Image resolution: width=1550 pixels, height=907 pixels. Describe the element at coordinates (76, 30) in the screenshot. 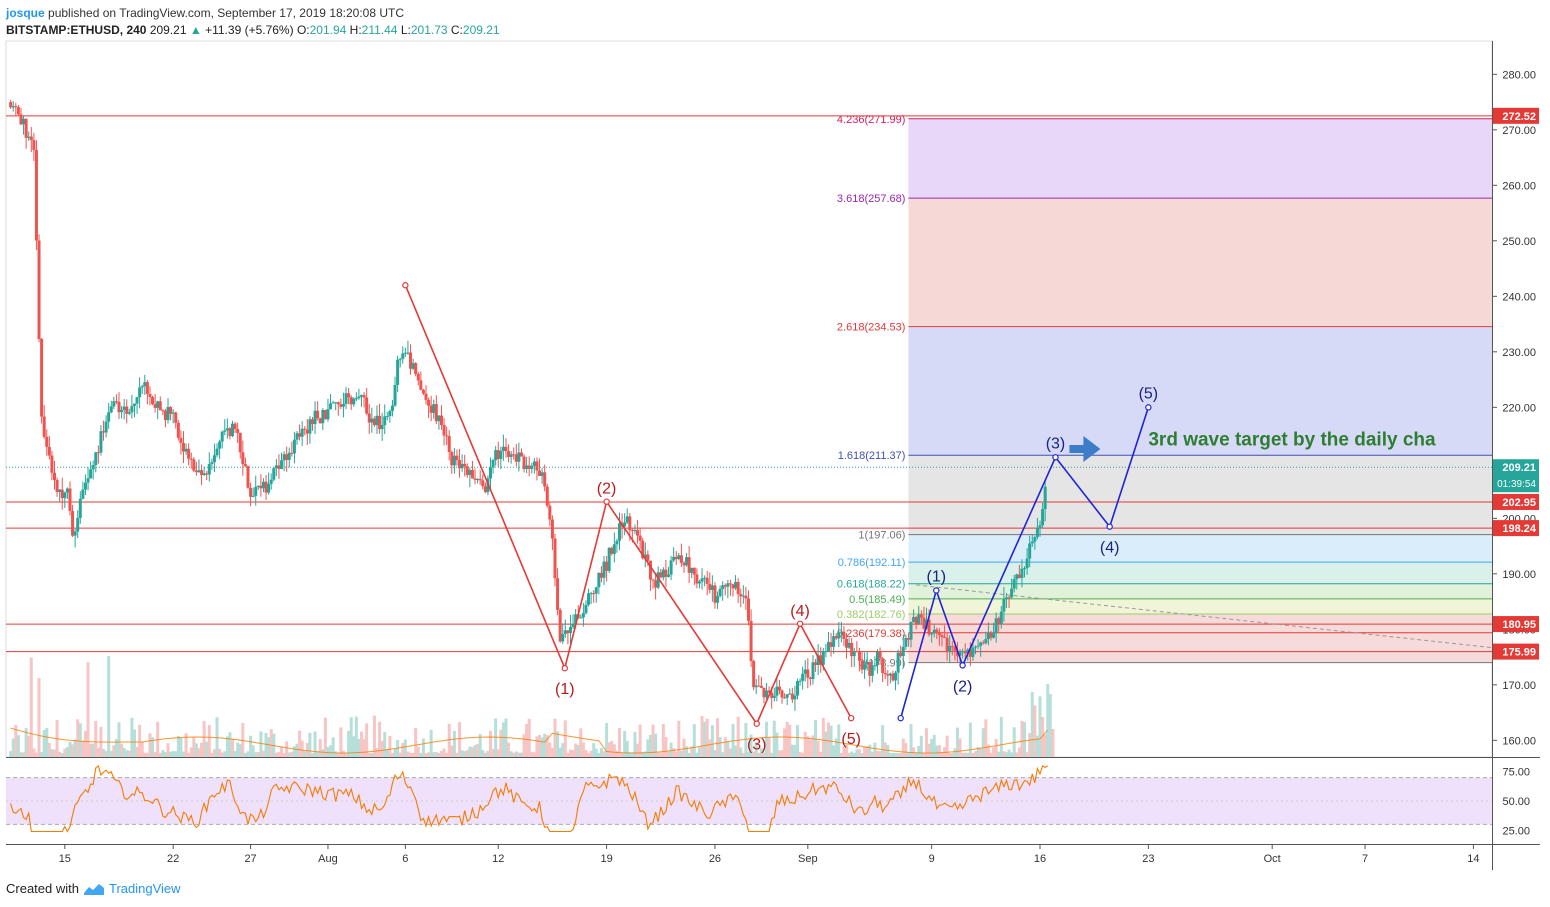

I see `symbol-label: BITSTAMP:ETHUSD, 240` at that location.